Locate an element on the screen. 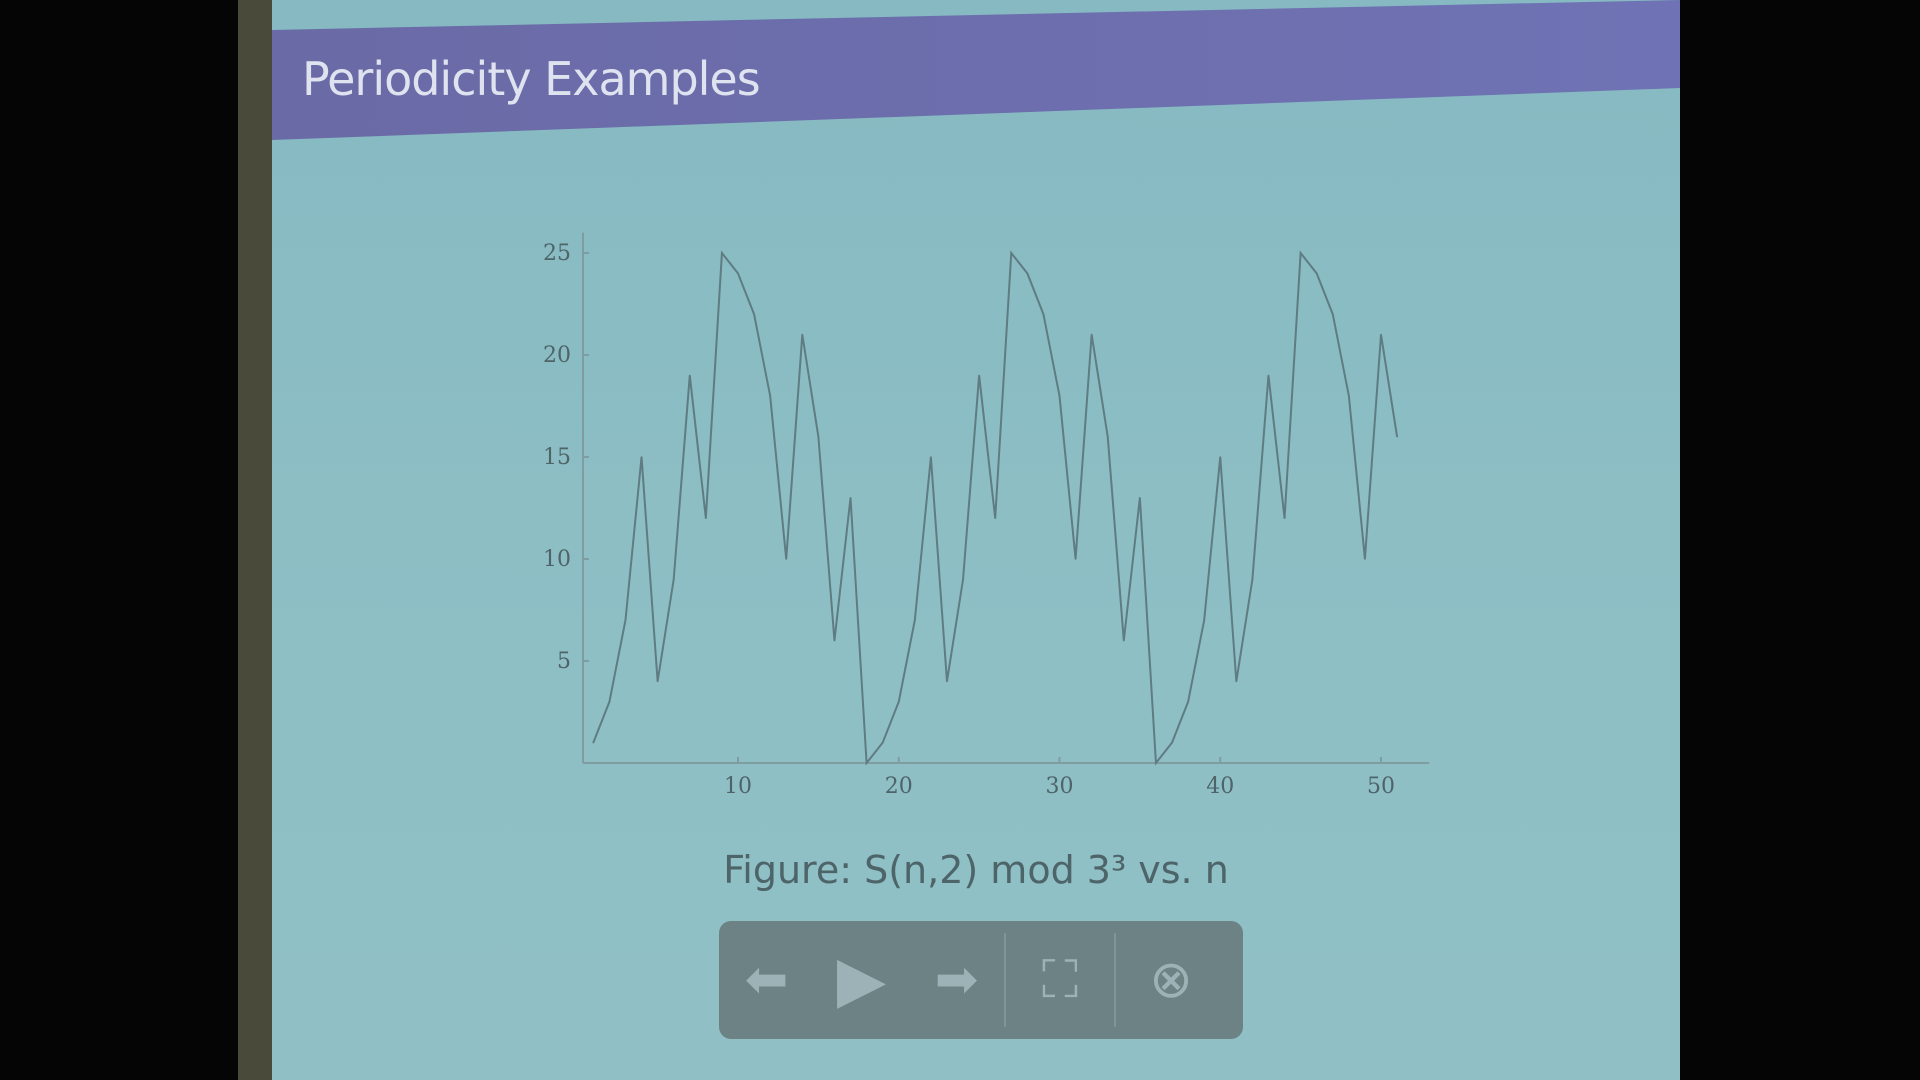 The width and height of the screenshot is (1920, 1080). y-tick-label: 5 is located at coordinates (564, 661).